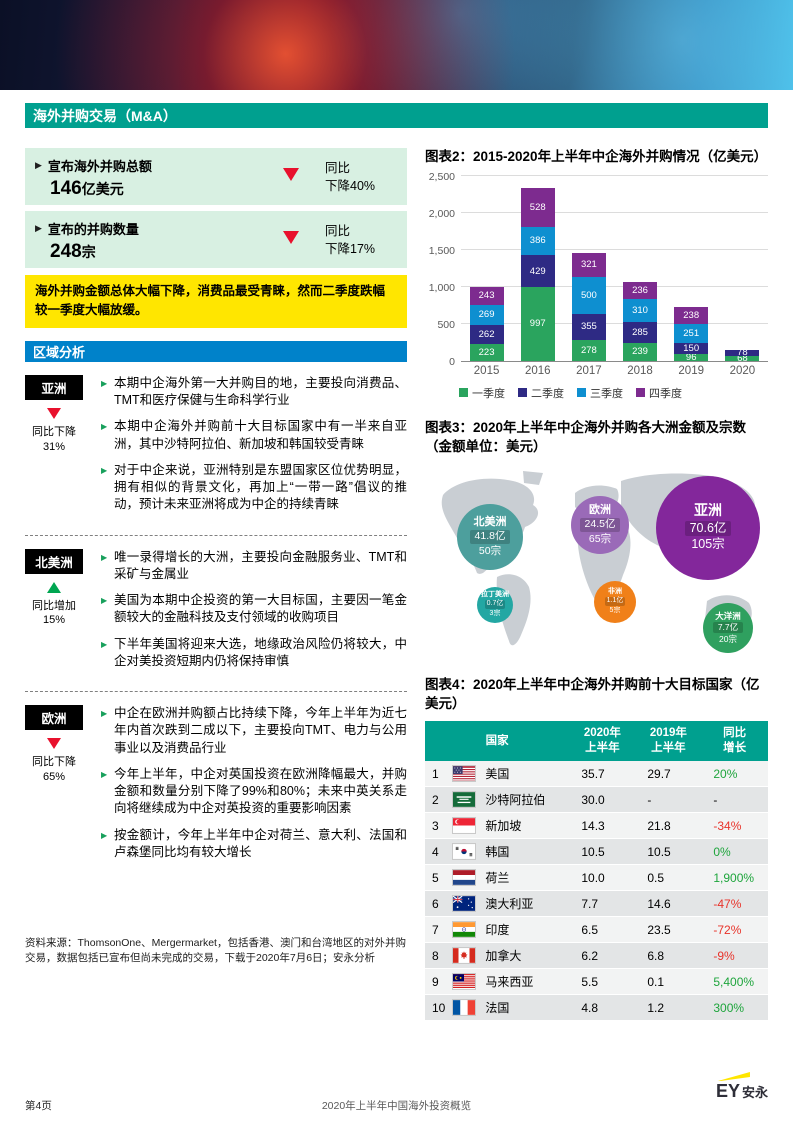 The width and height of the screenshot is (793, 1122). What do you see at coordinates (734, 826) in the screenshot?
I see `yoy-cell: -34%` at bounding box center [734, 826].